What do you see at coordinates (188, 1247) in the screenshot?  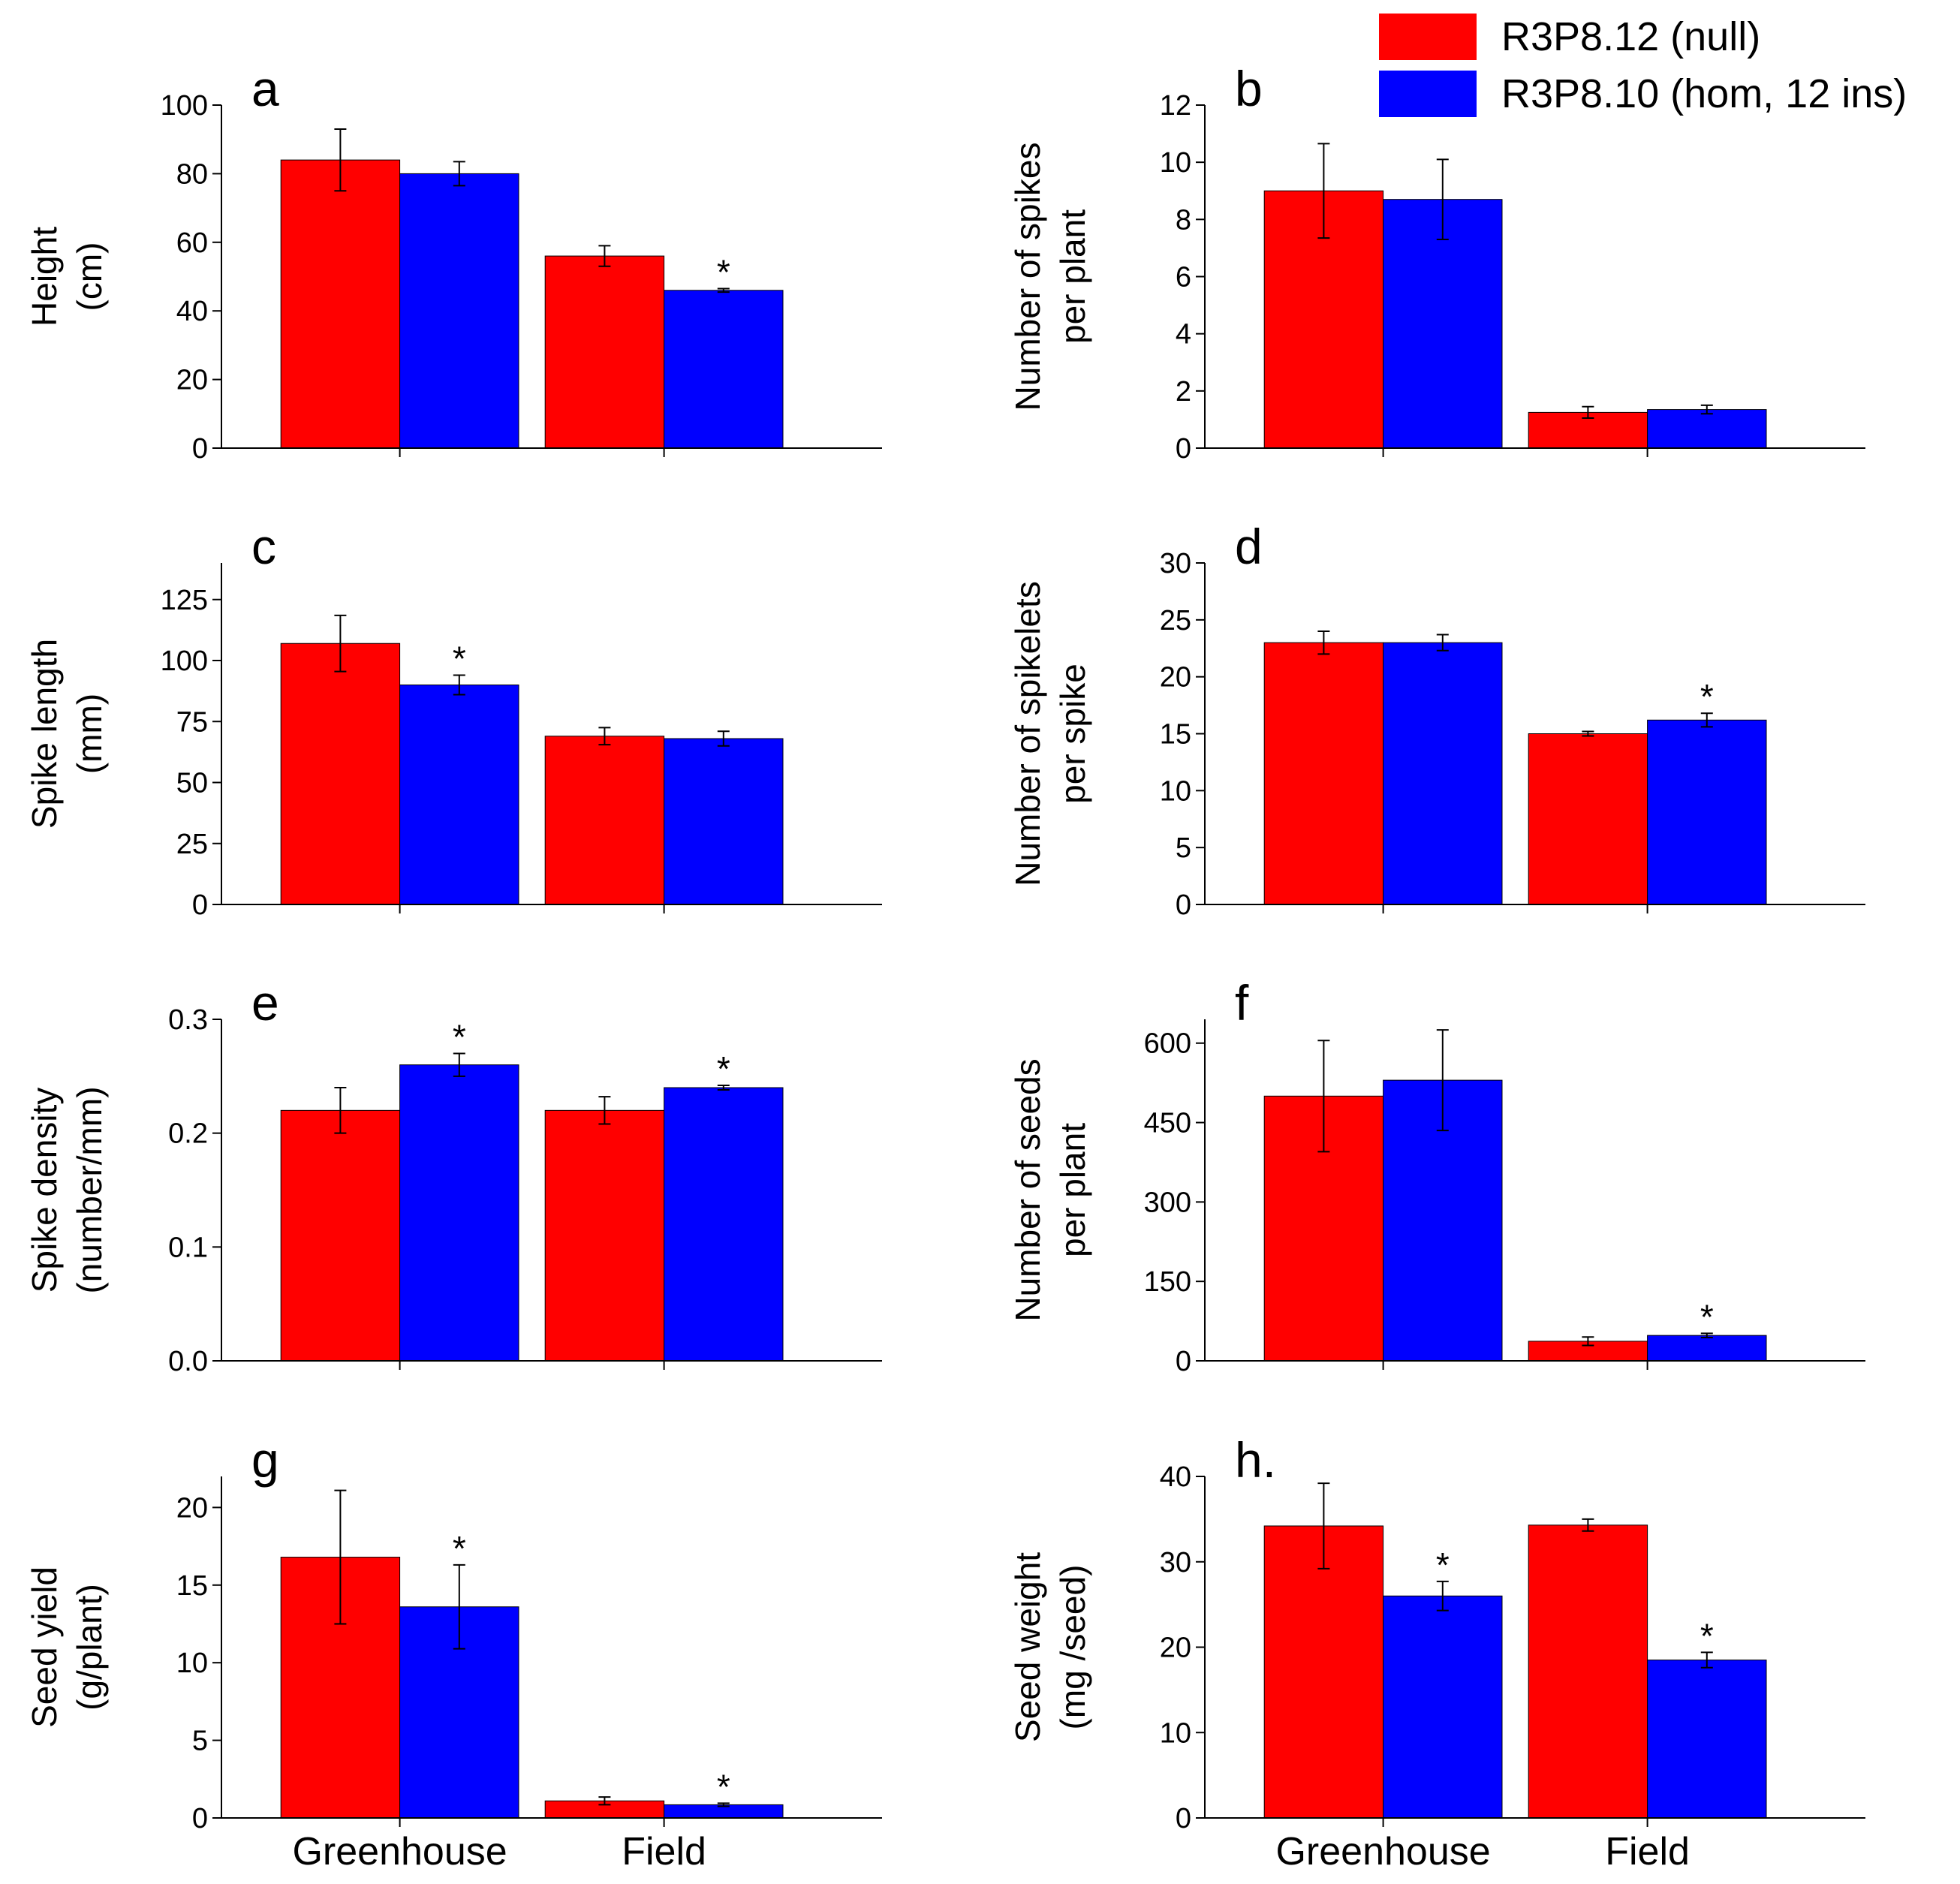 I see `y-tick-label: 0.1` at bounding box center [188, 1247].